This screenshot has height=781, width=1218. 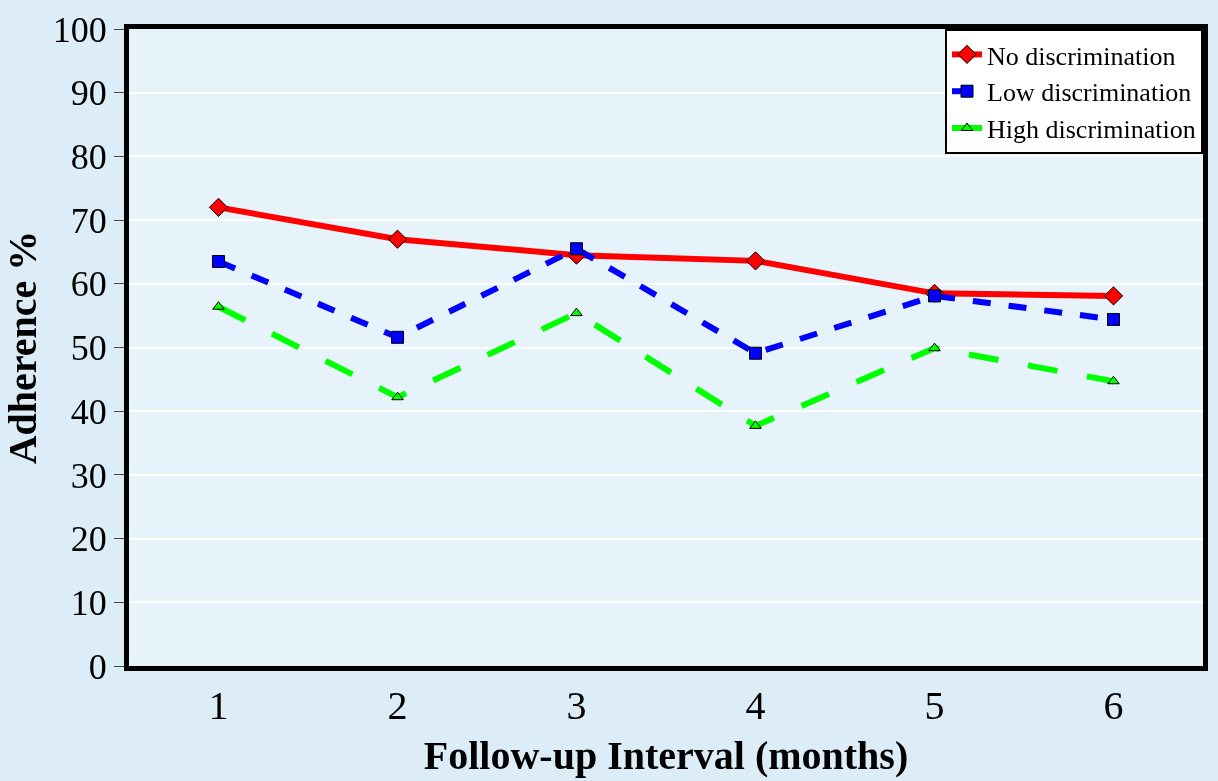 What do you see at coordinates (88, 602) in the screenshot?
I see `y-tick-label: 10` at bounding box center [88, 602].